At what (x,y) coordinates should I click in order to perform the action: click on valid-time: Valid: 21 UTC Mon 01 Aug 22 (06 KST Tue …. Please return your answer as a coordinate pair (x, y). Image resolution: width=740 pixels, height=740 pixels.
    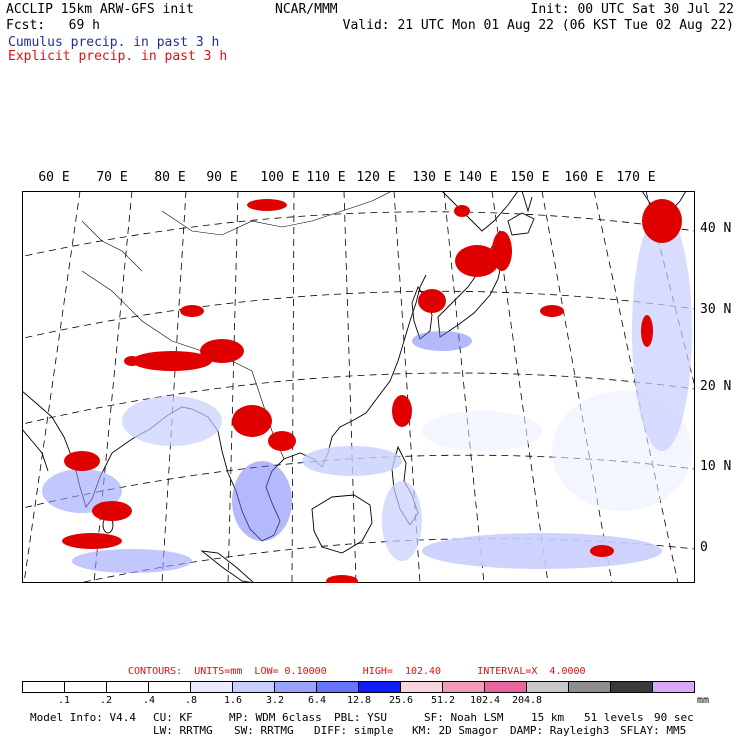
    Looking at the image, I should click on (538, 25).